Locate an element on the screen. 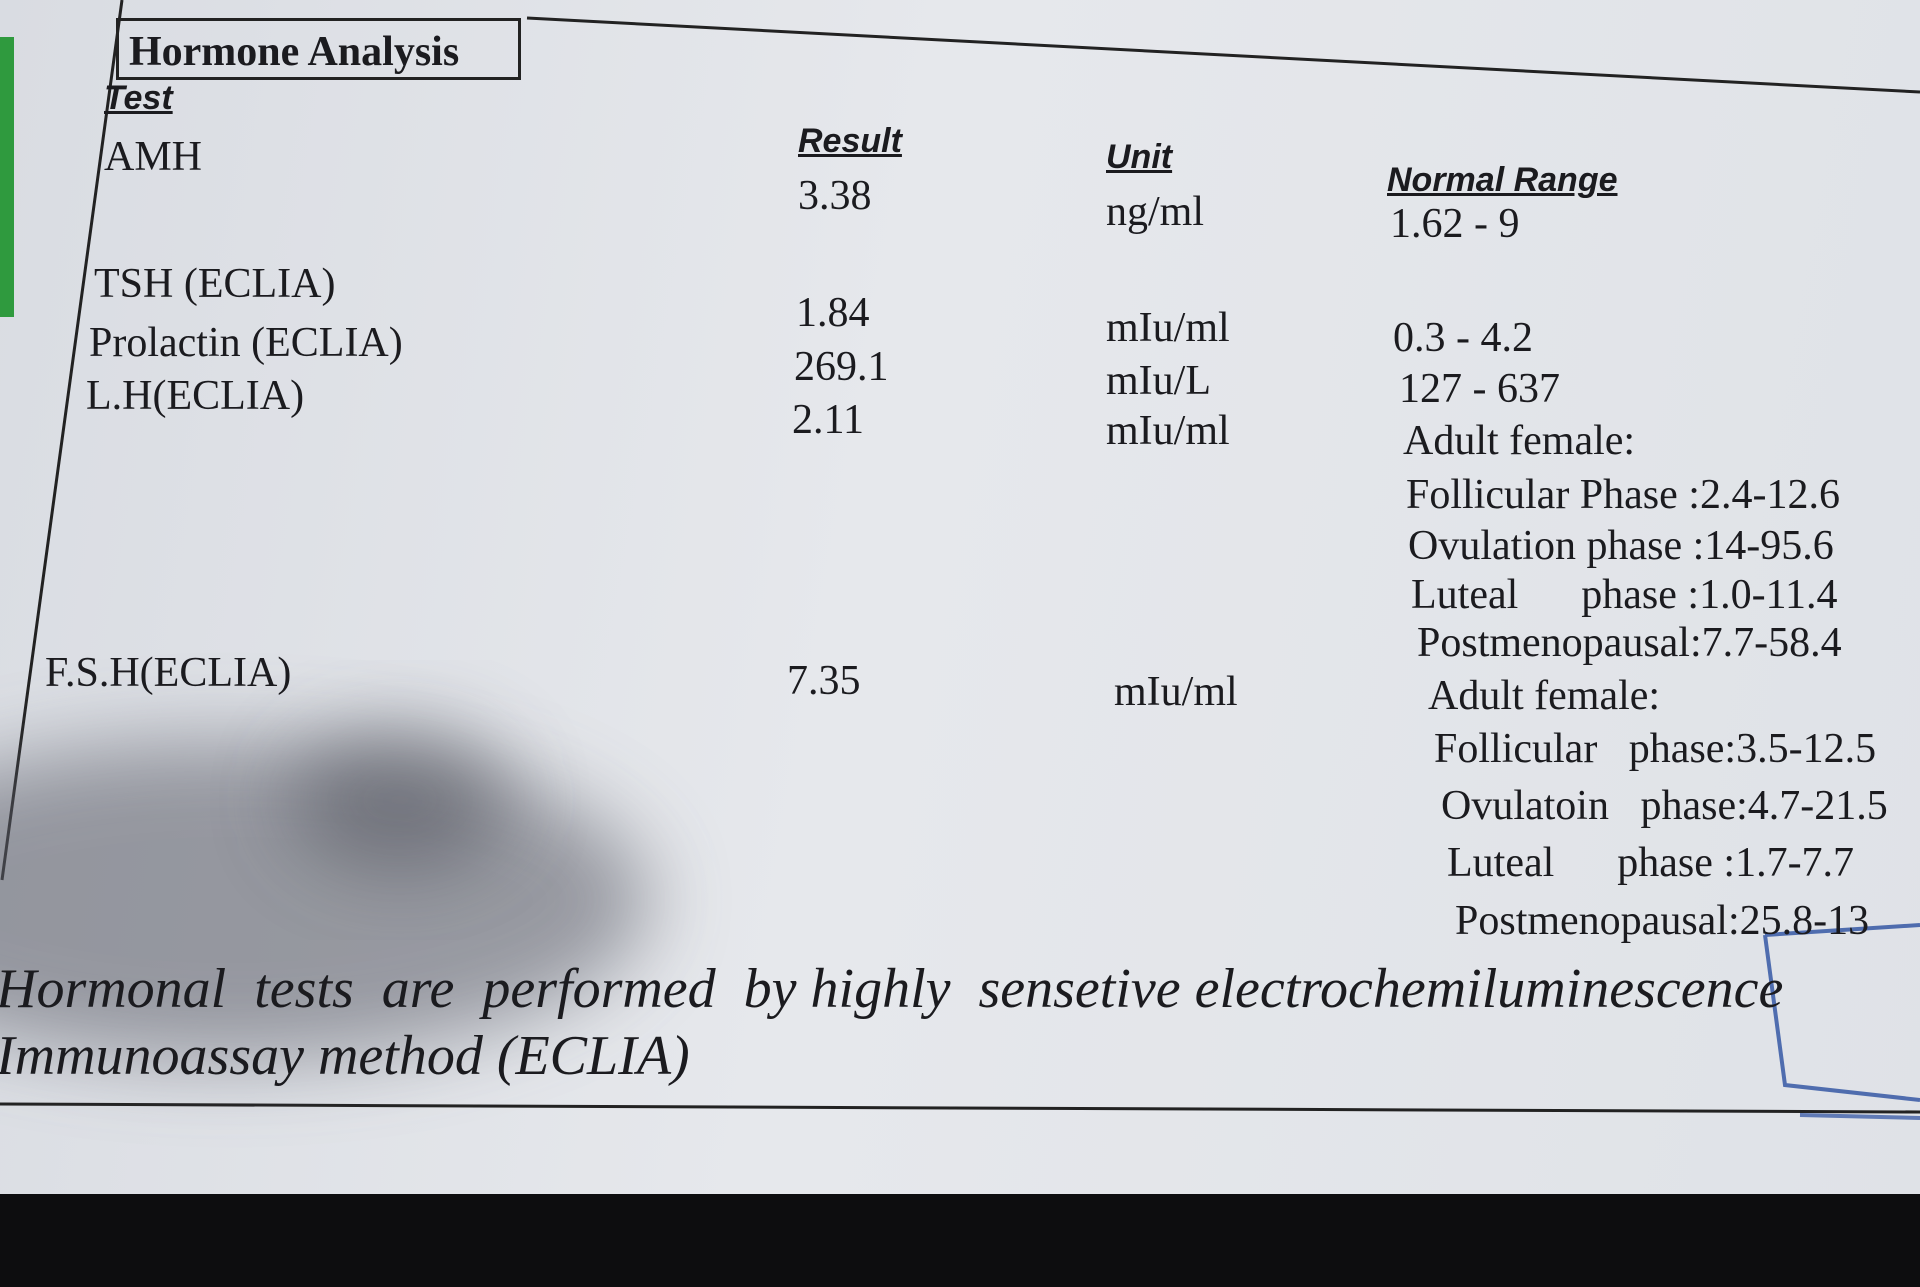 The image size is (1920, 1287). test-name: L.H(ECLIA) is located at coordinates (195, 396).